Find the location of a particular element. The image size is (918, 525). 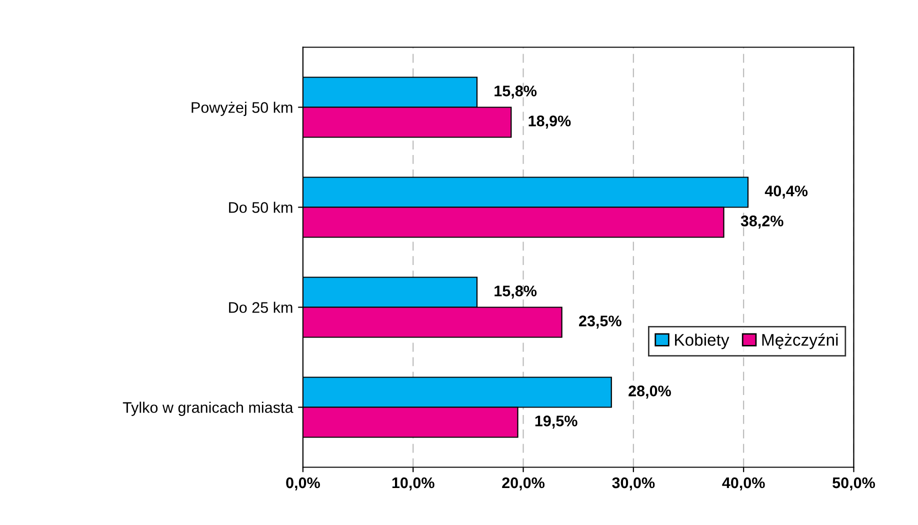

x-tick-label: 50,0% is located at coordinates (853, 483).